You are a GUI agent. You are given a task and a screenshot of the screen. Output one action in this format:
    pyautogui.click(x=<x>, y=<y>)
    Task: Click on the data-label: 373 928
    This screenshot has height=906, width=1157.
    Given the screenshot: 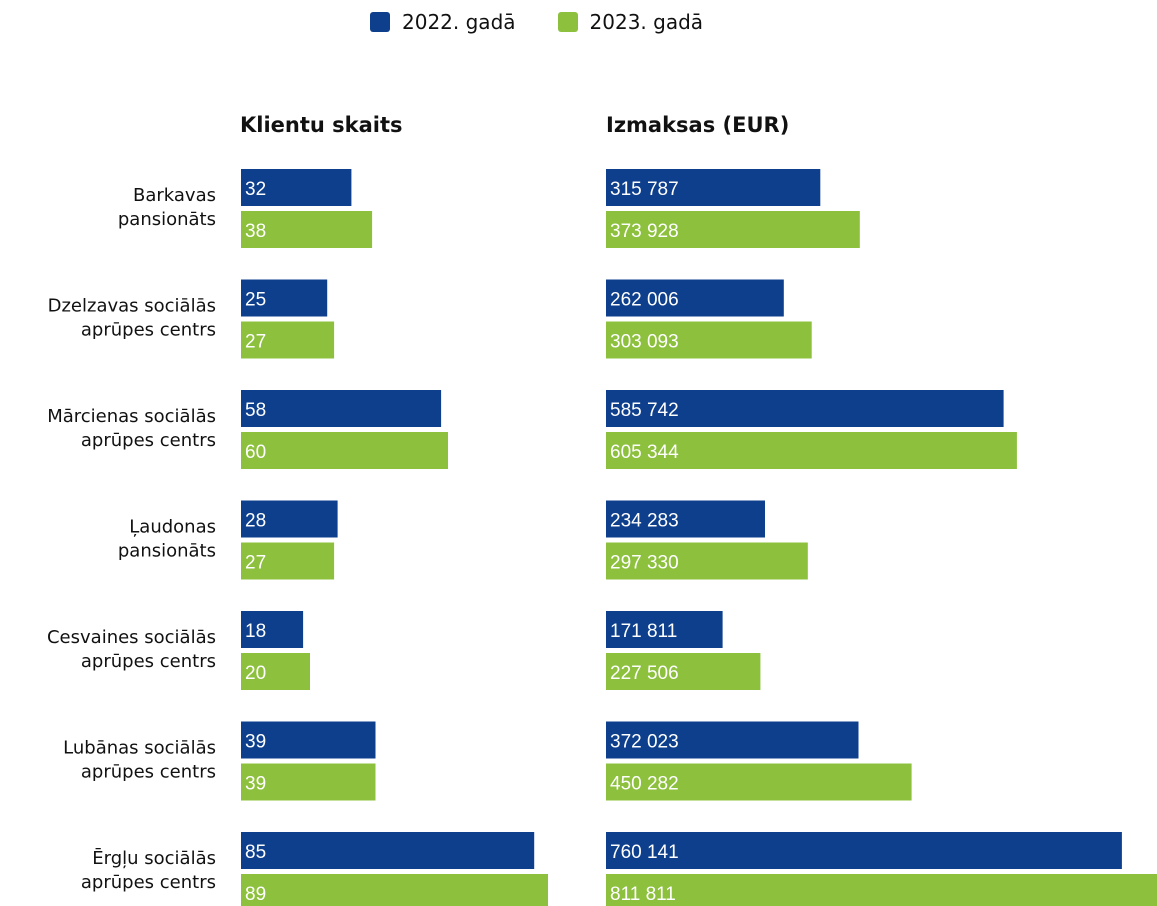 What is the action you would take?
    pyautogui.click(x=644, y=231)
    